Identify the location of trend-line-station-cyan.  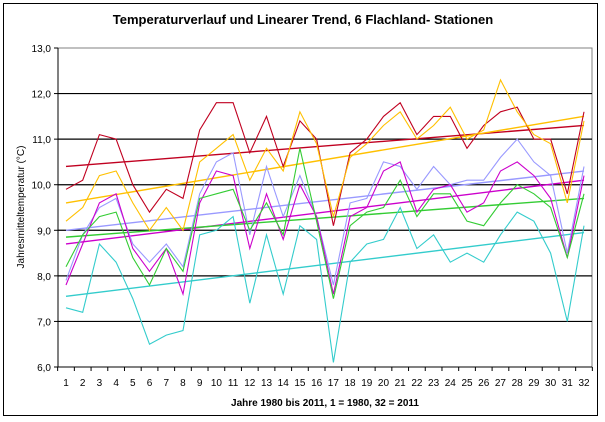
(325, 264).